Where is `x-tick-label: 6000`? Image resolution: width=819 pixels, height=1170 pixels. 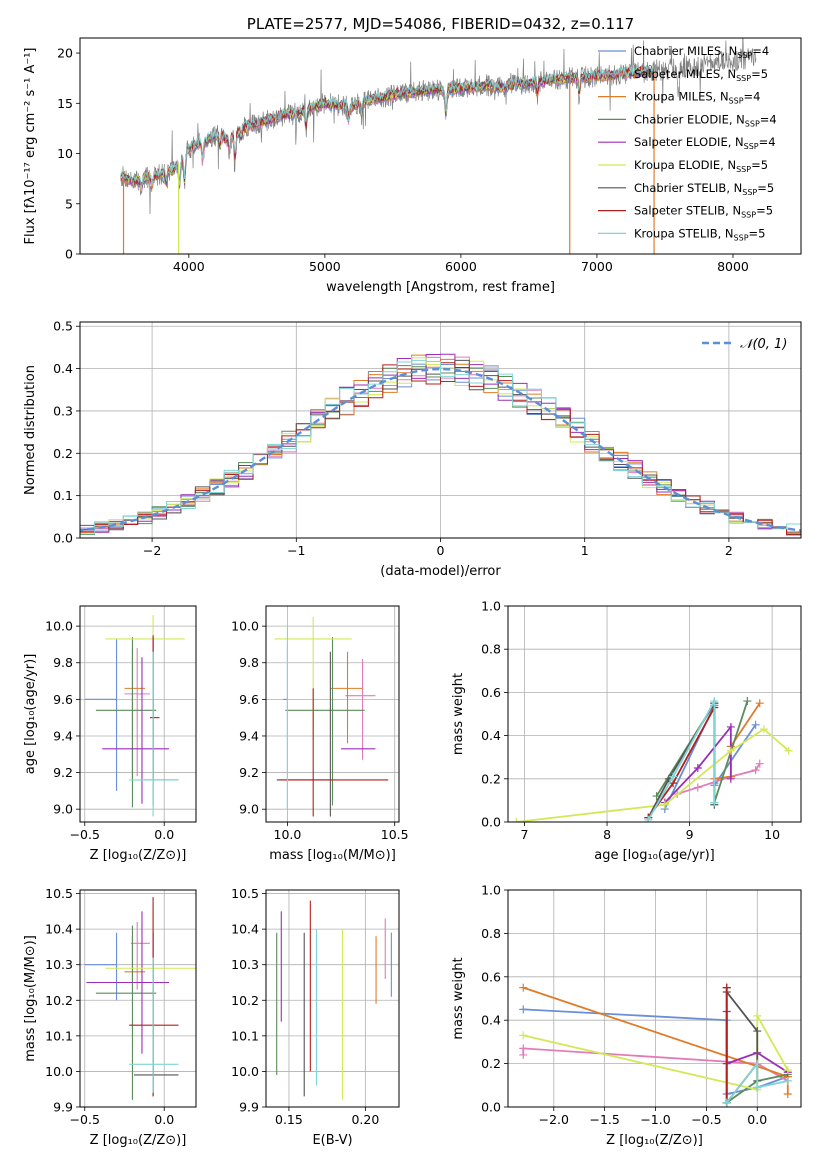 x-tick-label: 6000 is located at coordinates (461, 266).